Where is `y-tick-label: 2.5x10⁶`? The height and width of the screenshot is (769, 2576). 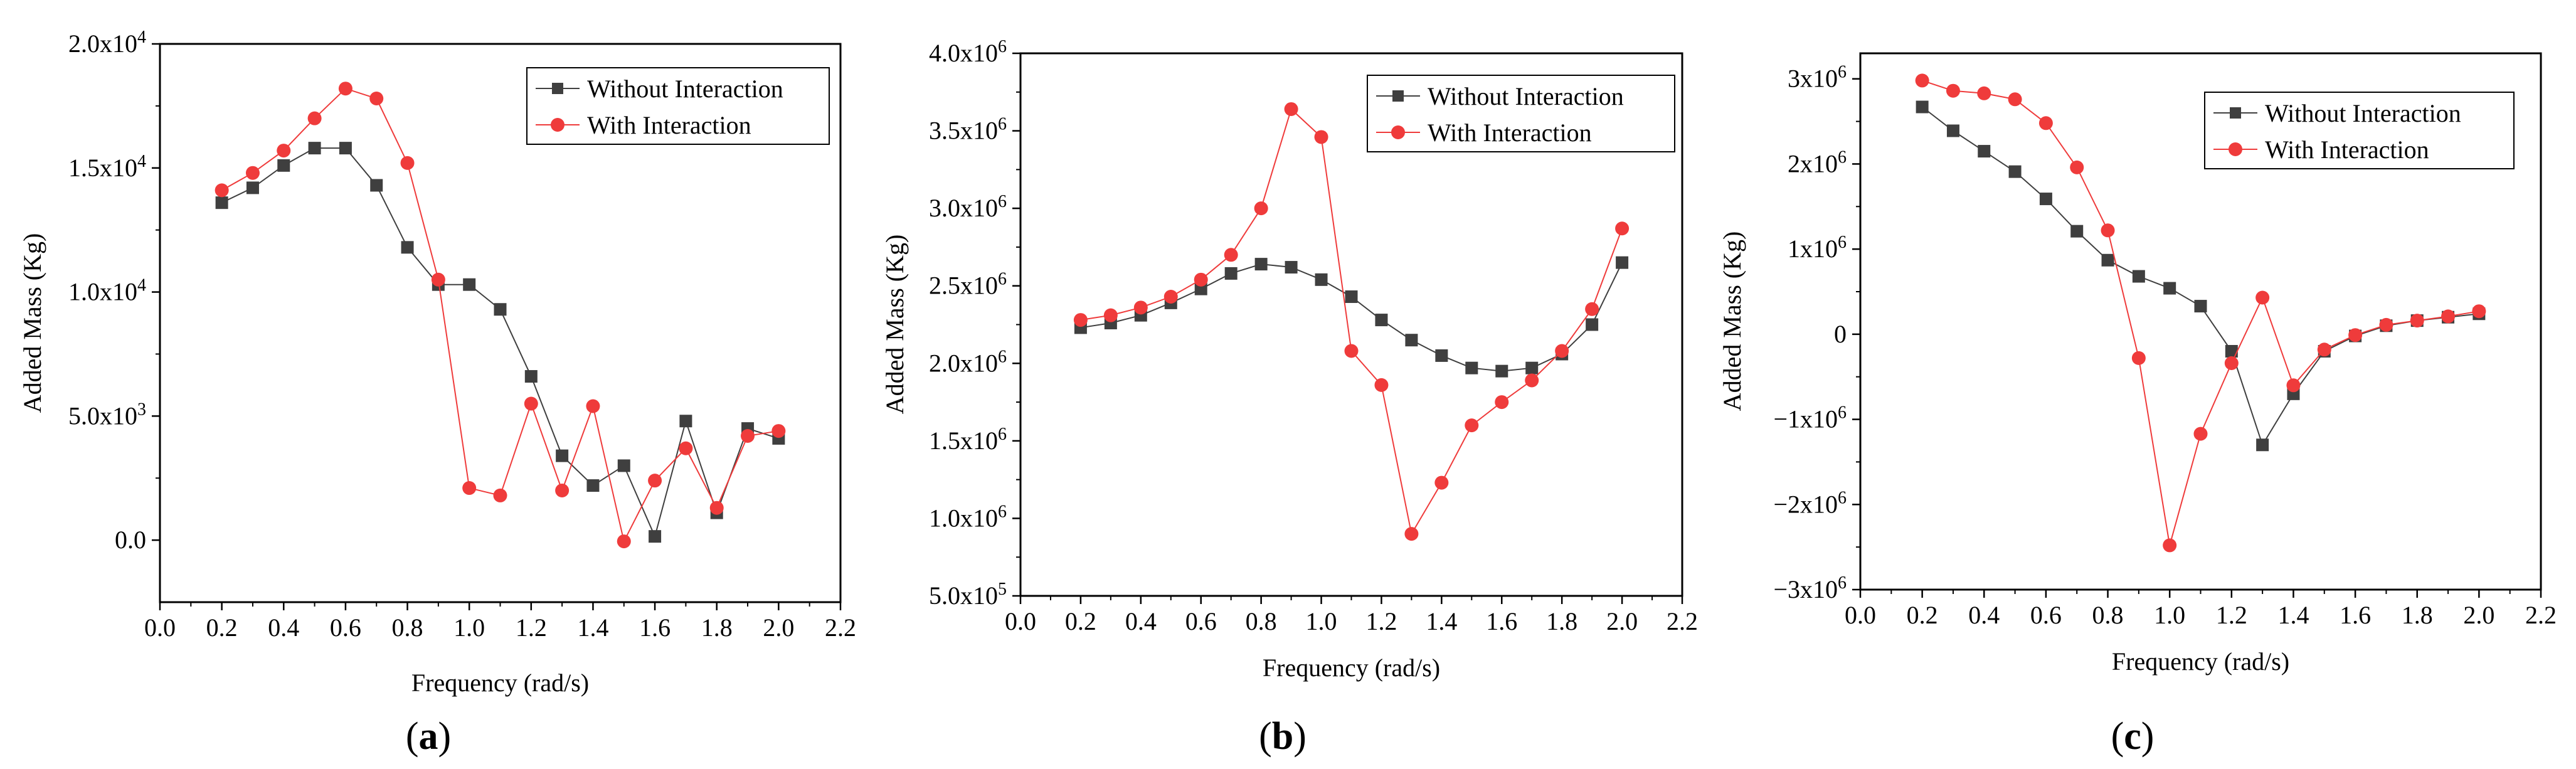 y-tick-label: 2.5x10⁶ is located at coordinates (968, 284).